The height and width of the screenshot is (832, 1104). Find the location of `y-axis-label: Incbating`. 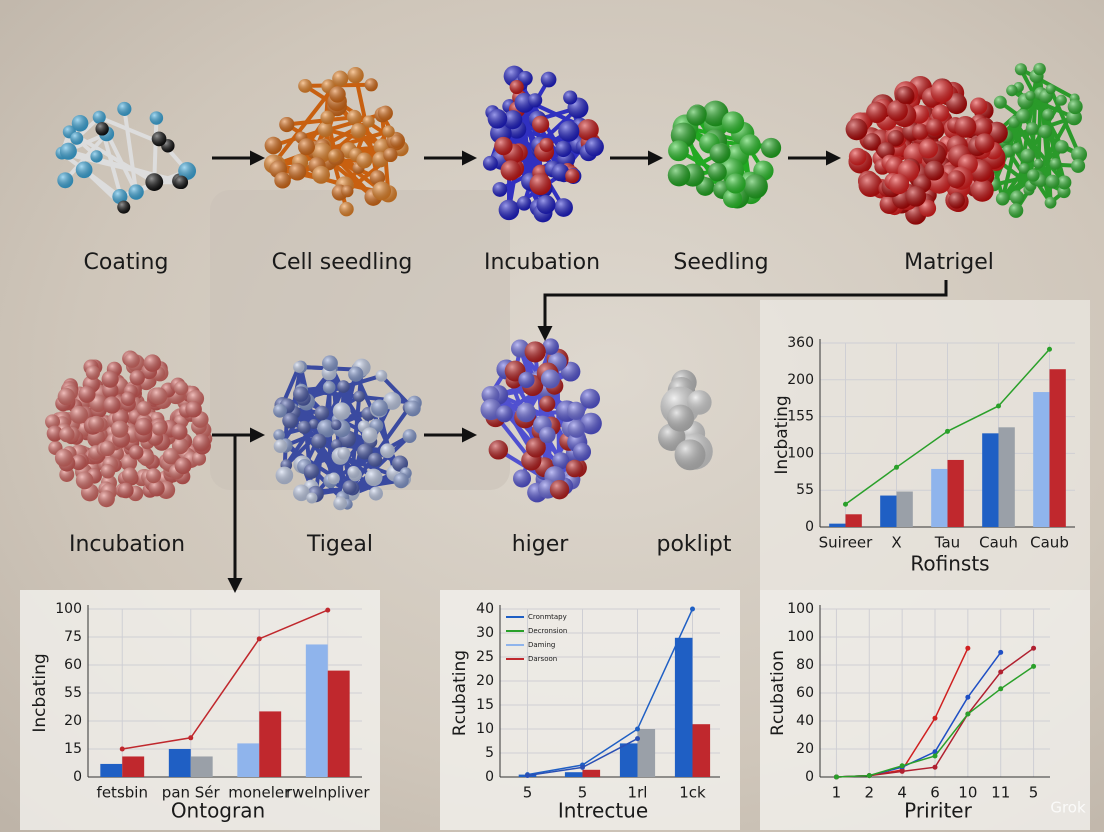

y-axis-label: Incbating is located at coordinates (40, 692).